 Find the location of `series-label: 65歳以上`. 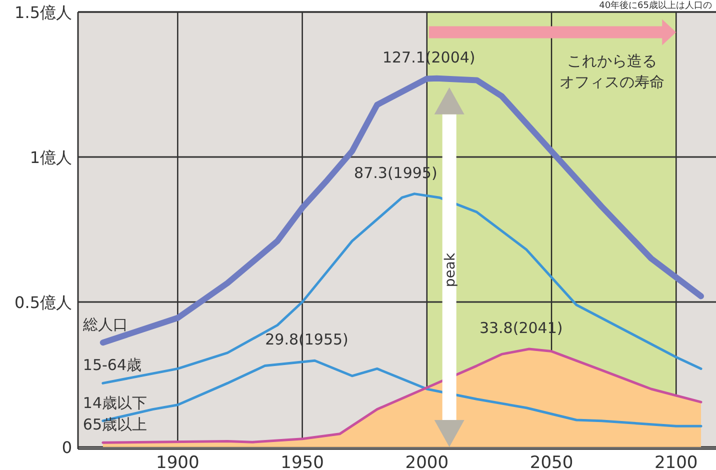

series-label: 65歳以上 is located at coordinates (115, 425).